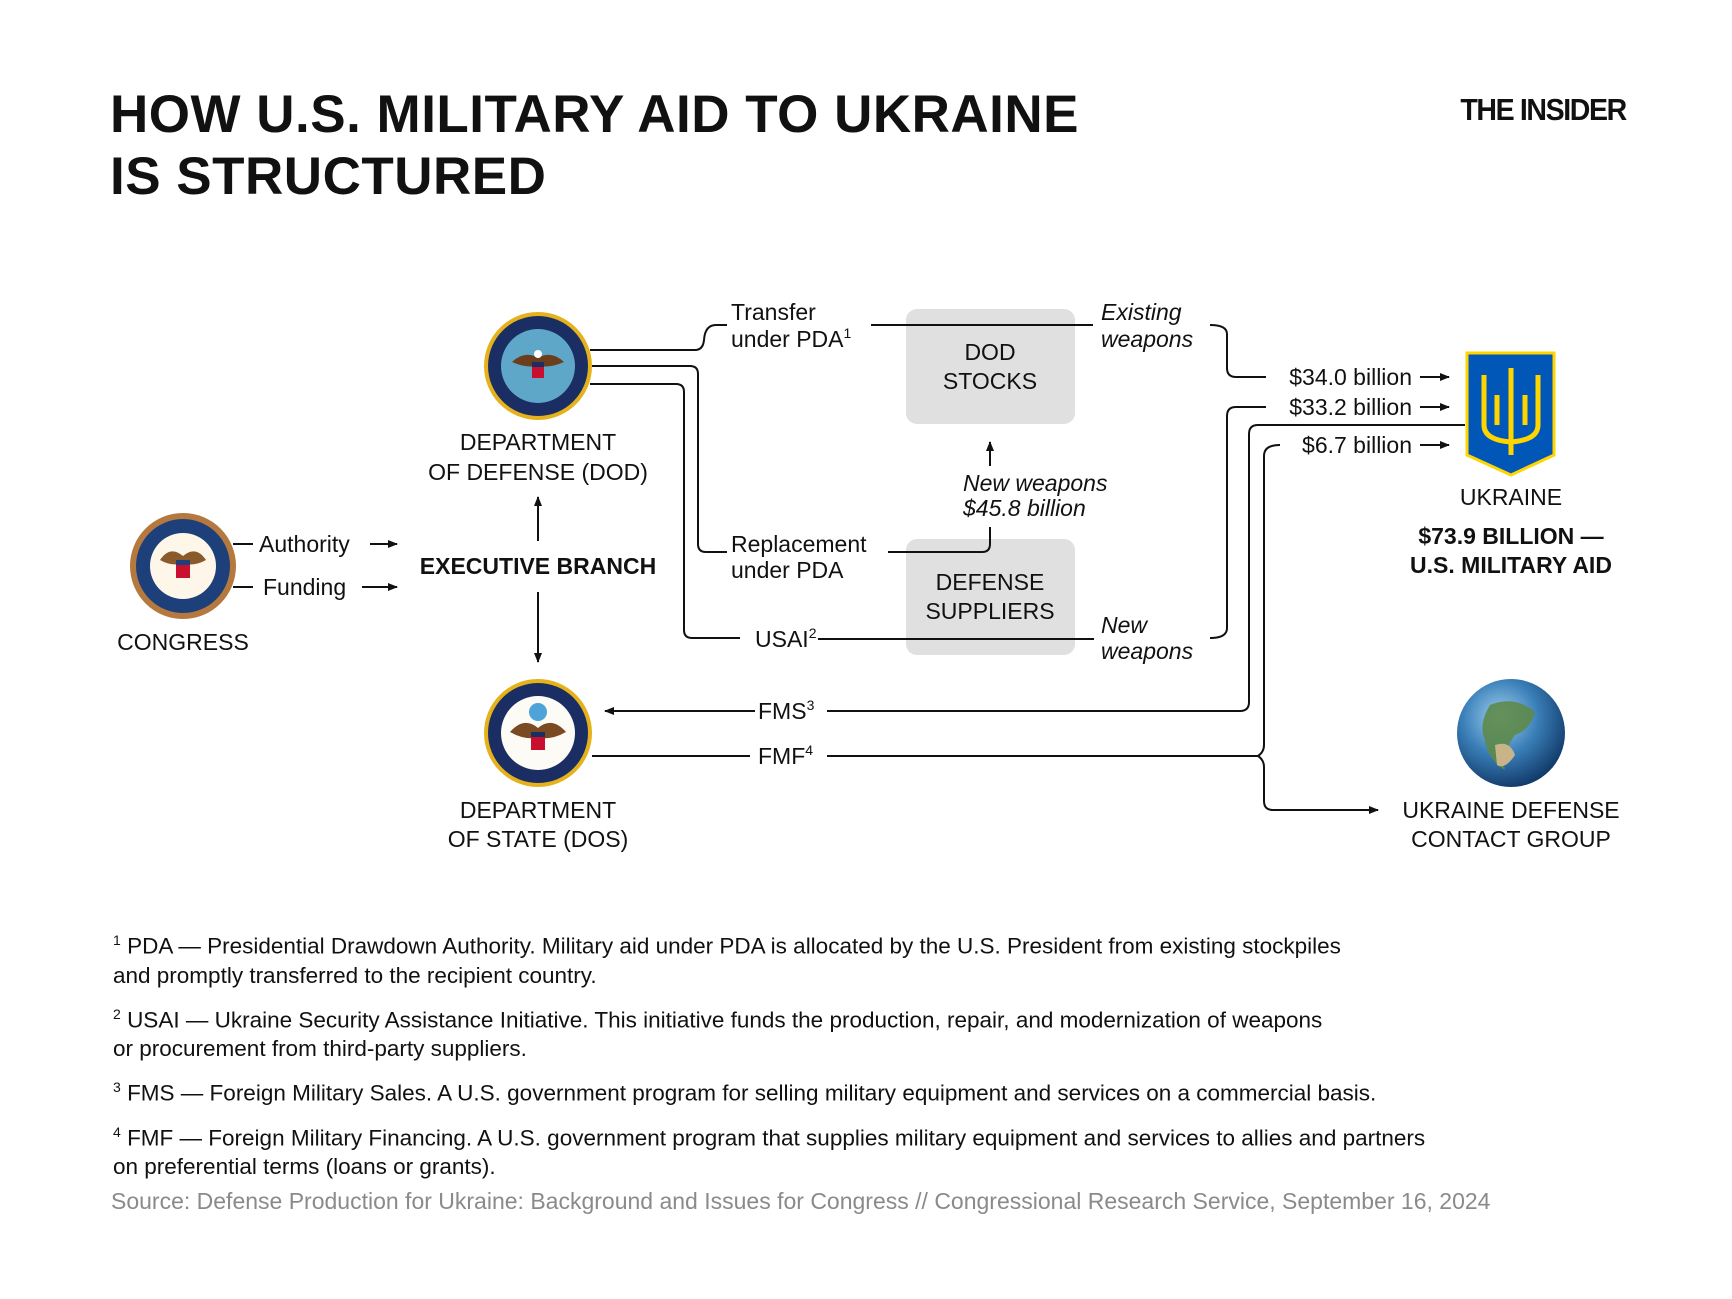 This screenshot has height=1299, width=1732. I want to click on title-line-1: HOW U.S. MILITARY AID TO UKRAINE, so click(595, 114).